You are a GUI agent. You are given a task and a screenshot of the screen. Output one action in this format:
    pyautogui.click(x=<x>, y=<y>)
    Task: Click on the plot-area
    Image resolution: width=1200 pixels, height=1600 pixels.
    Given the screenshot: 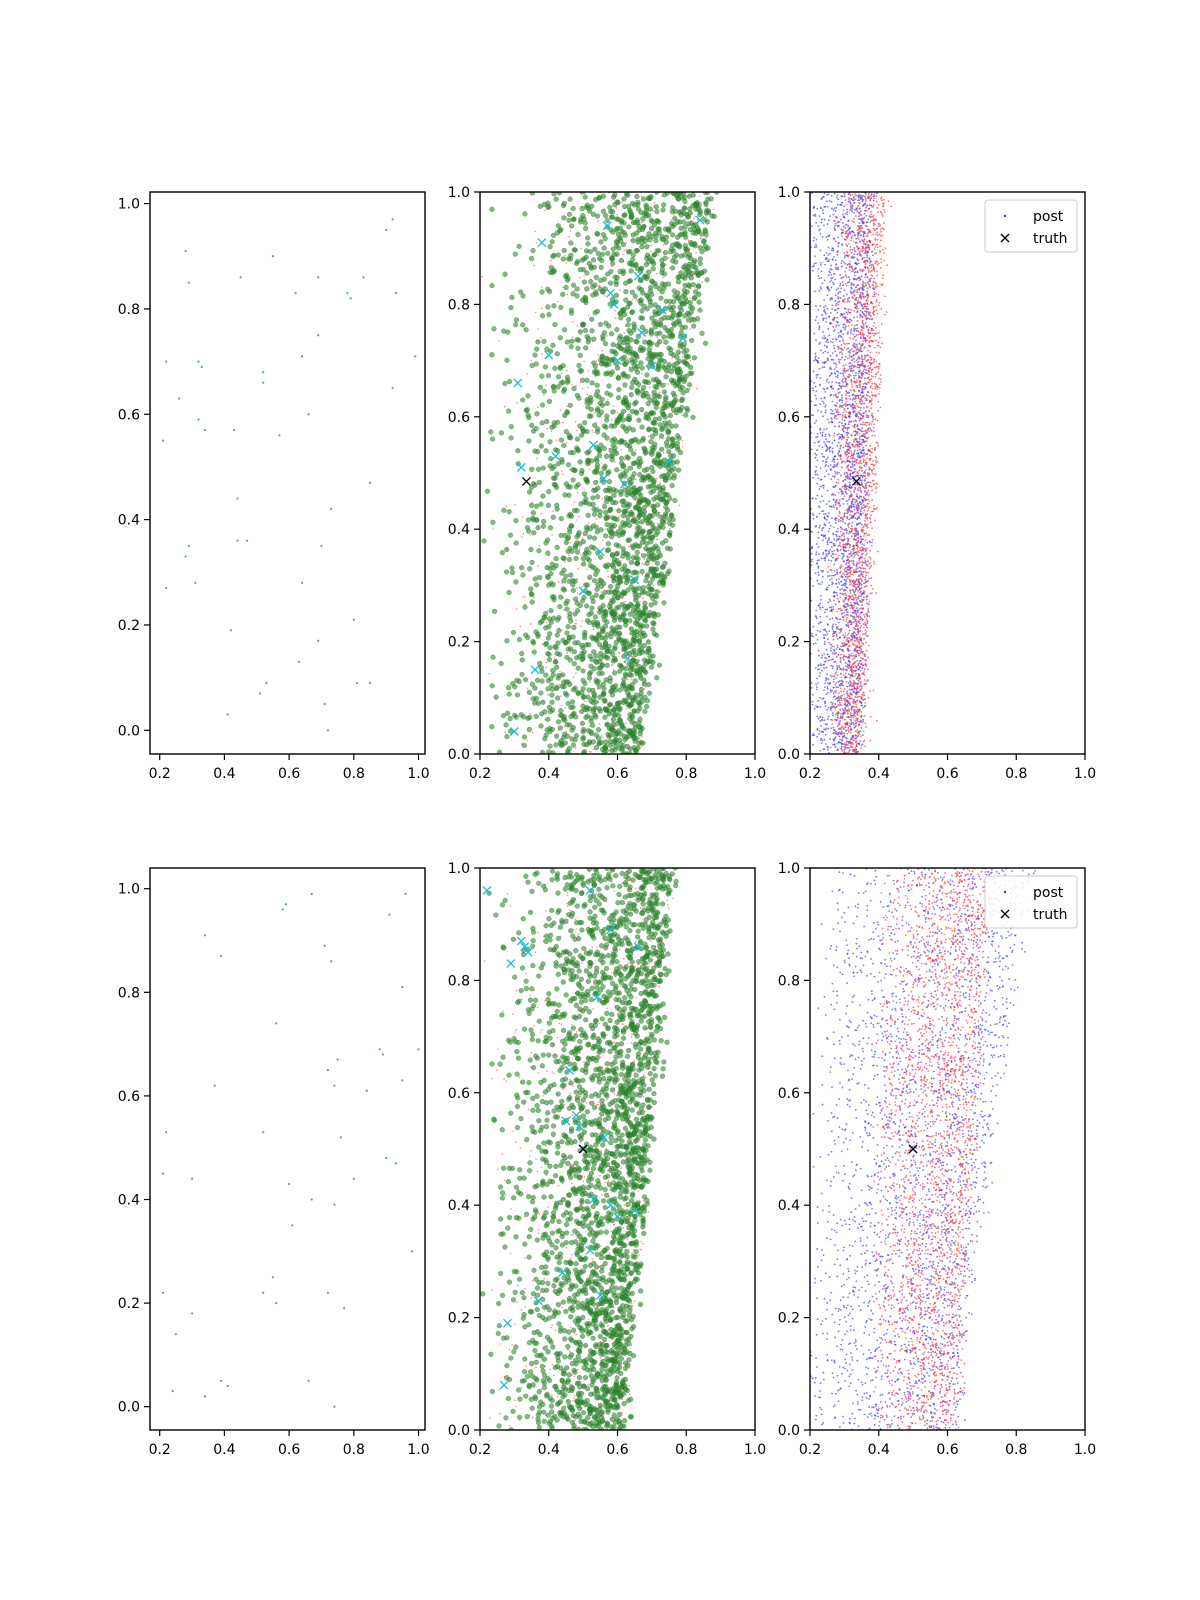 What is the action you would take?
    pyautogui.click(x=289, y=475)
    